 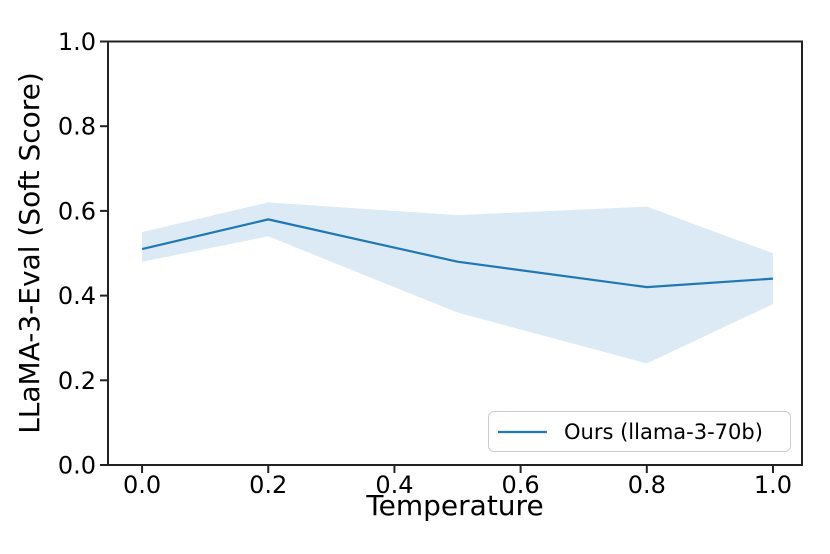 I want to click on x-tick-label: 0.2, so click(x=268, y=485).